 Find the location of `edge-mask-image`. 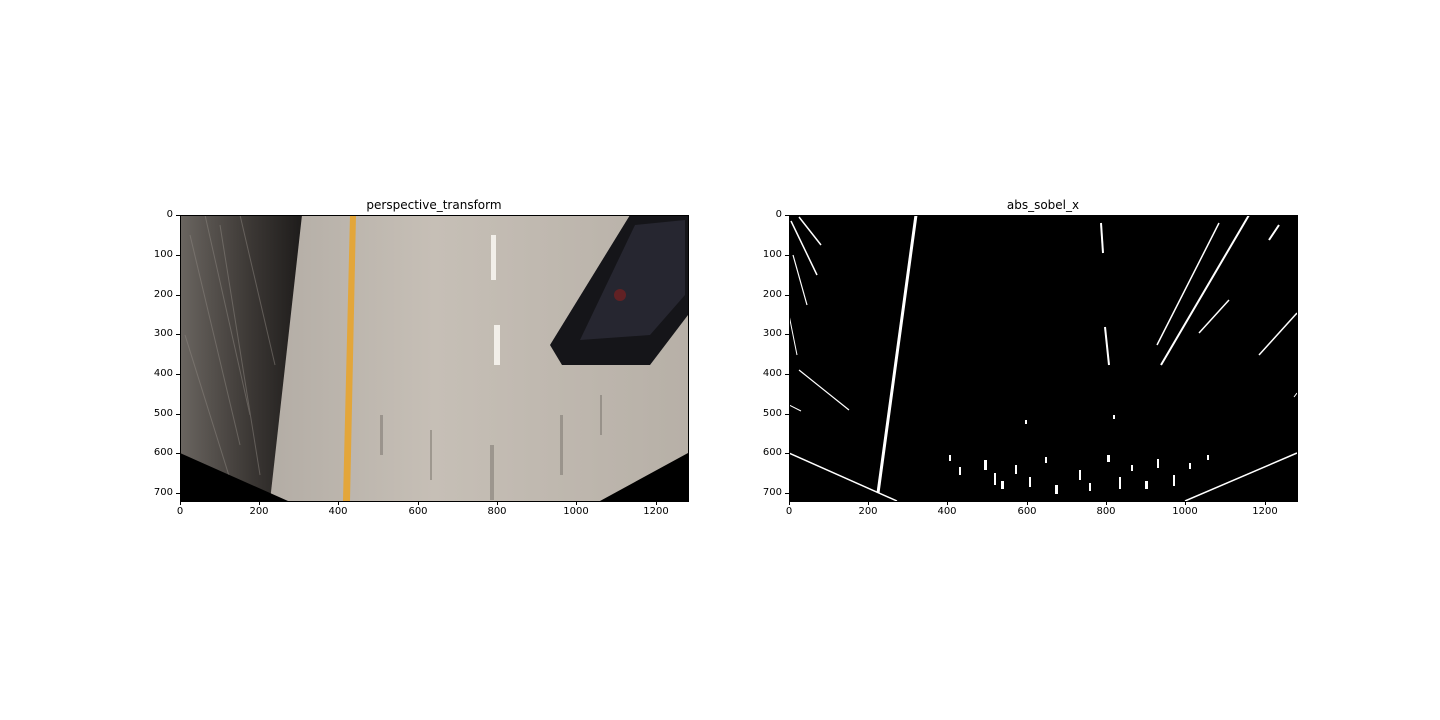

edge-mask-image is located at coordinates (1043, 358).